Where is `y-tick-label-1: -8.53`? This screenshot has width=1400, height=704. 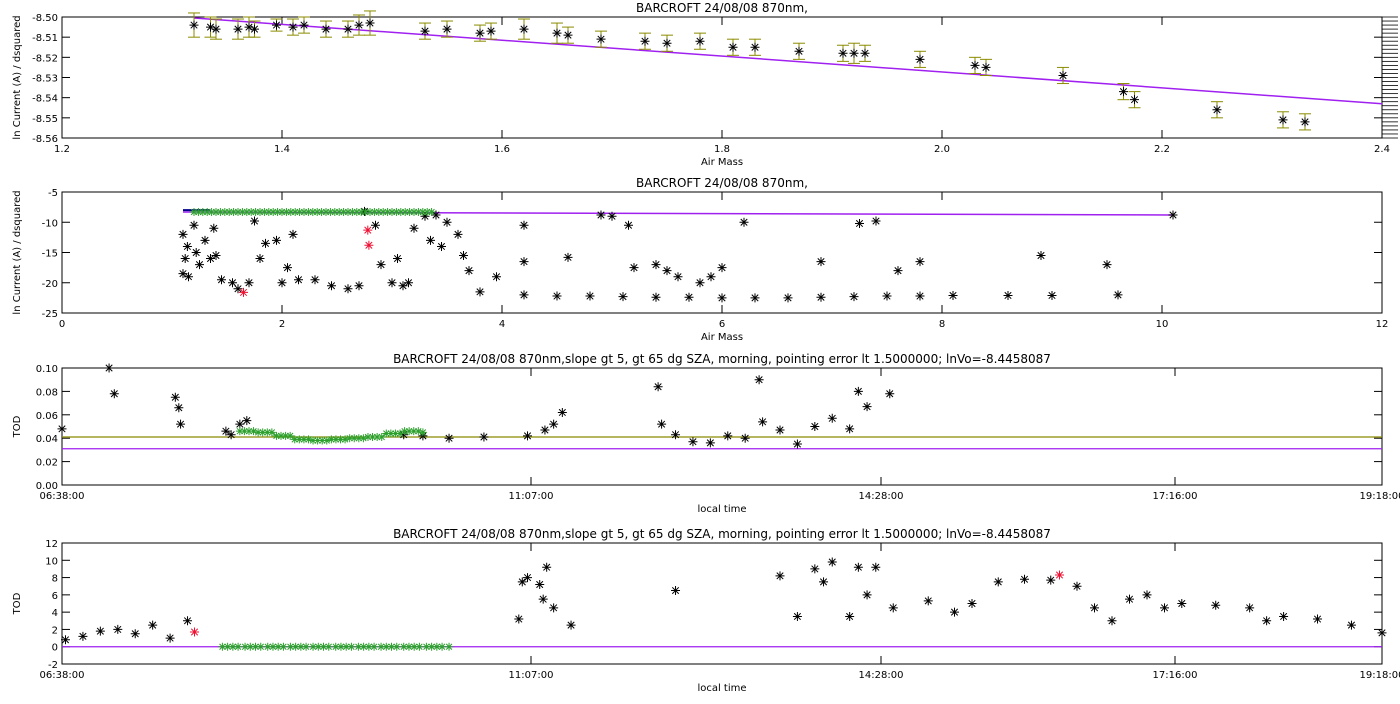
y-tick-label-1: -8.53 is located at coordinates (45, 79).